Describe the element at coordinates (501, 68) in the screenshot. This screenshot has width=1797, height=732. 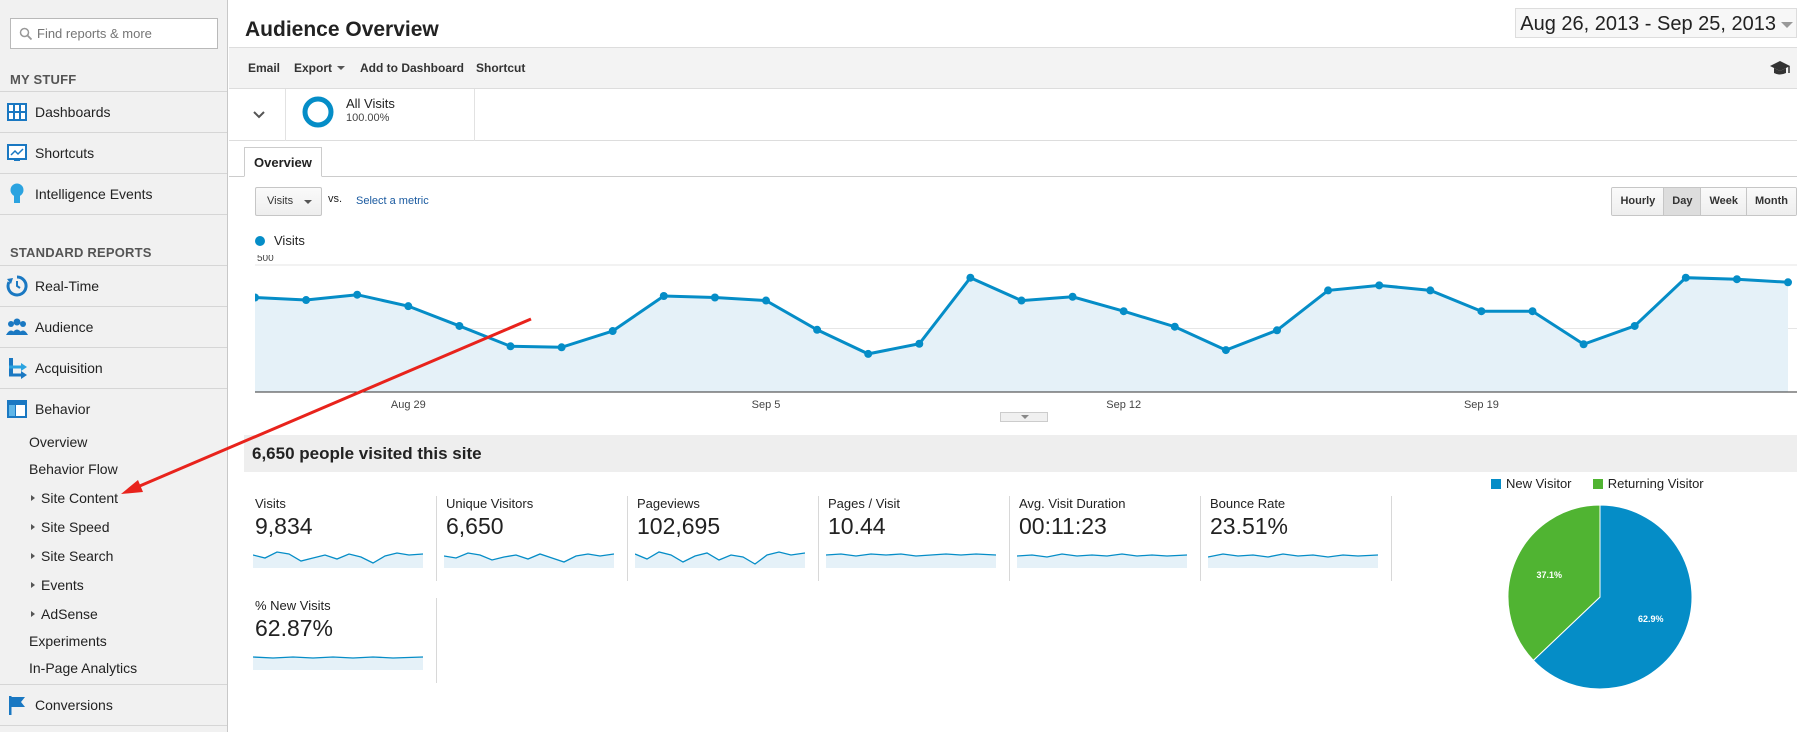
I see `shortcut-button: Shortcut` at that location.